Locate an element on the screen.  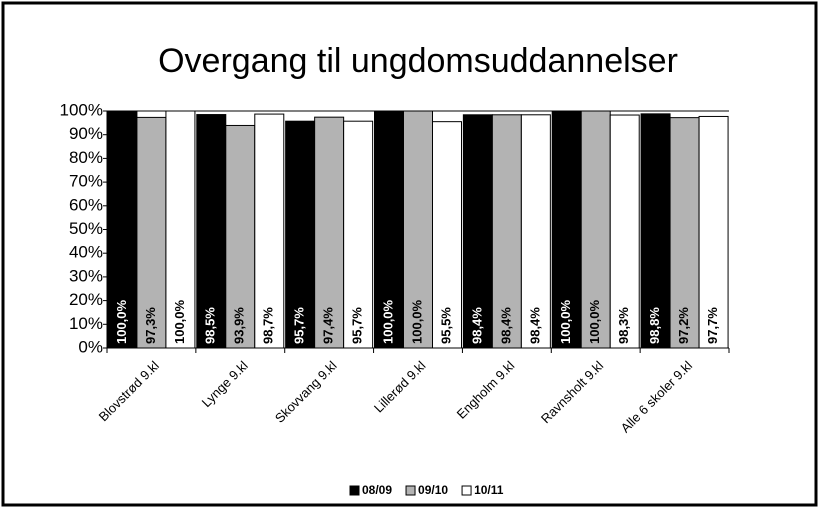
data-label: 97,7% is located at coordinates (712, 325).